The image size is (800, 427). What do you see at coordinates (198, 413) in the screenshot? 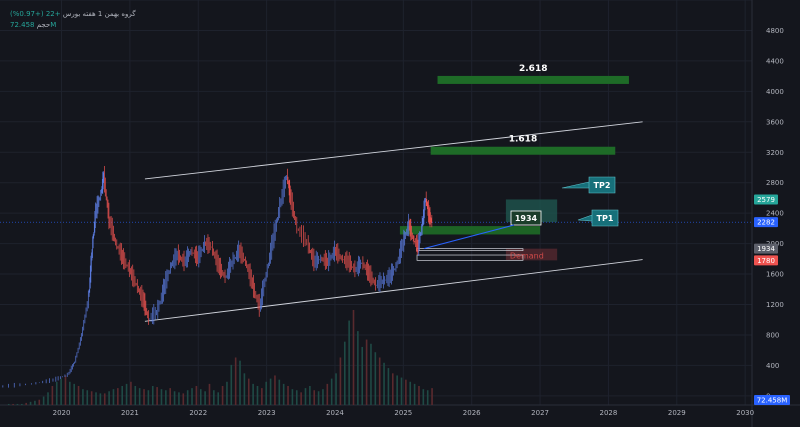
I see `x-tick-label: 2022` at bounding box center [198, 413].